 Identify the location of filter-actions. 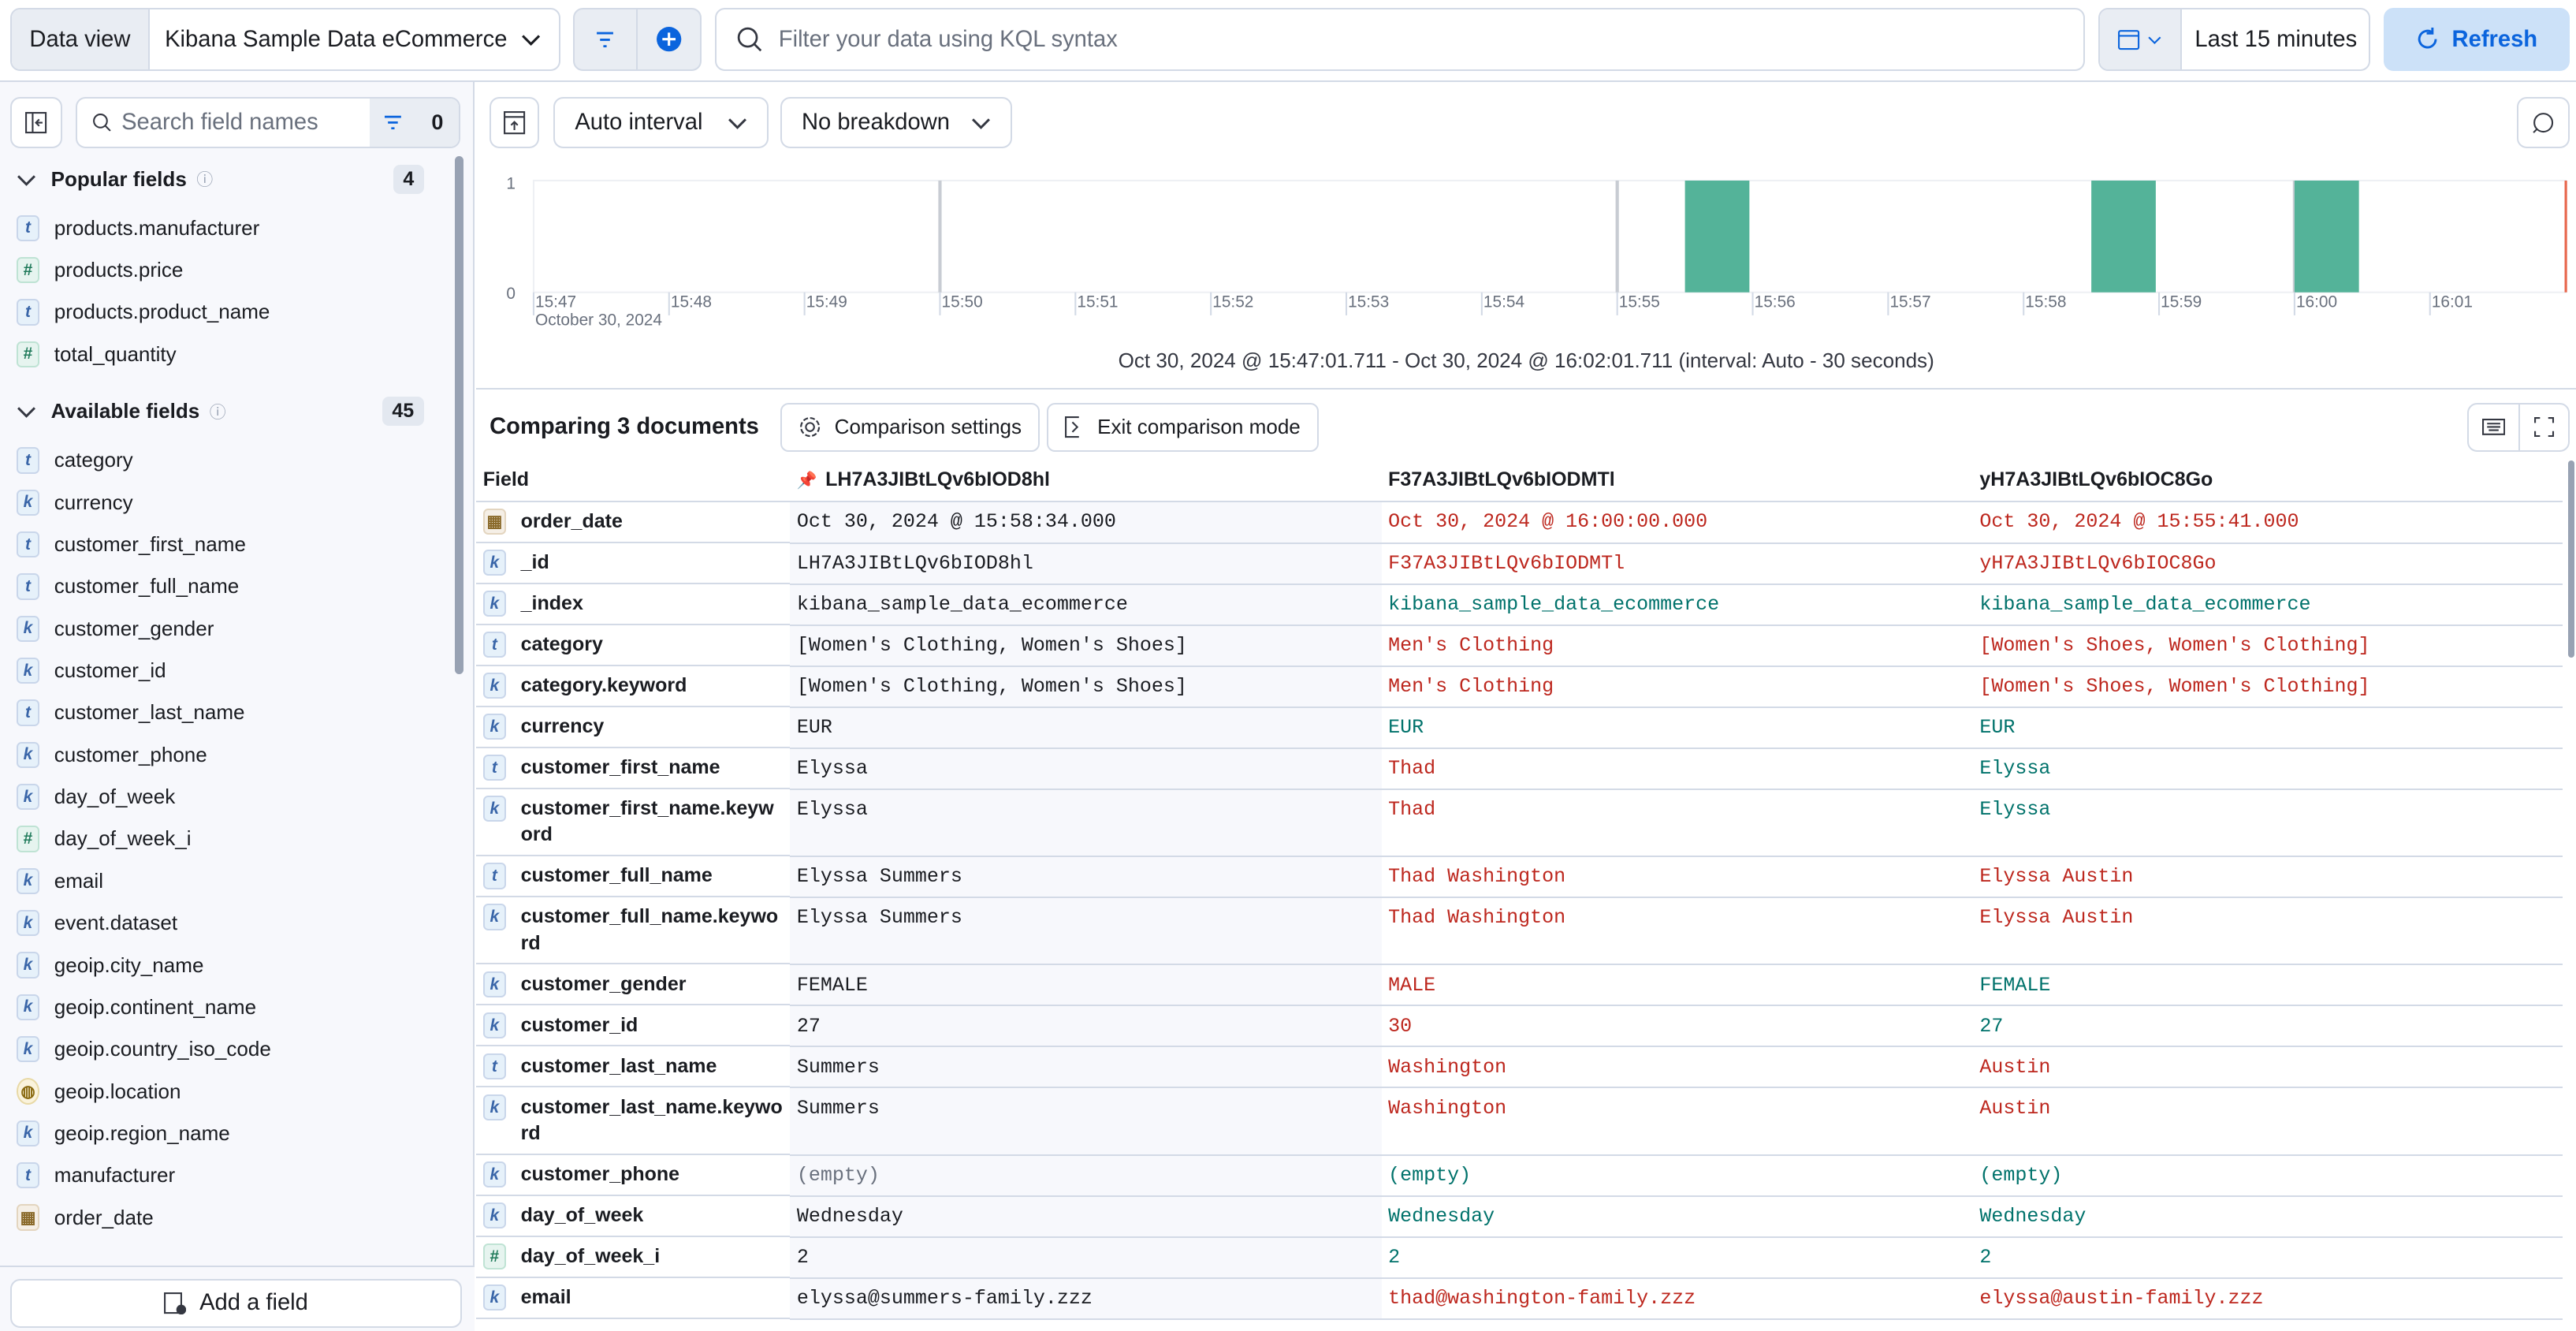
(637, 39).